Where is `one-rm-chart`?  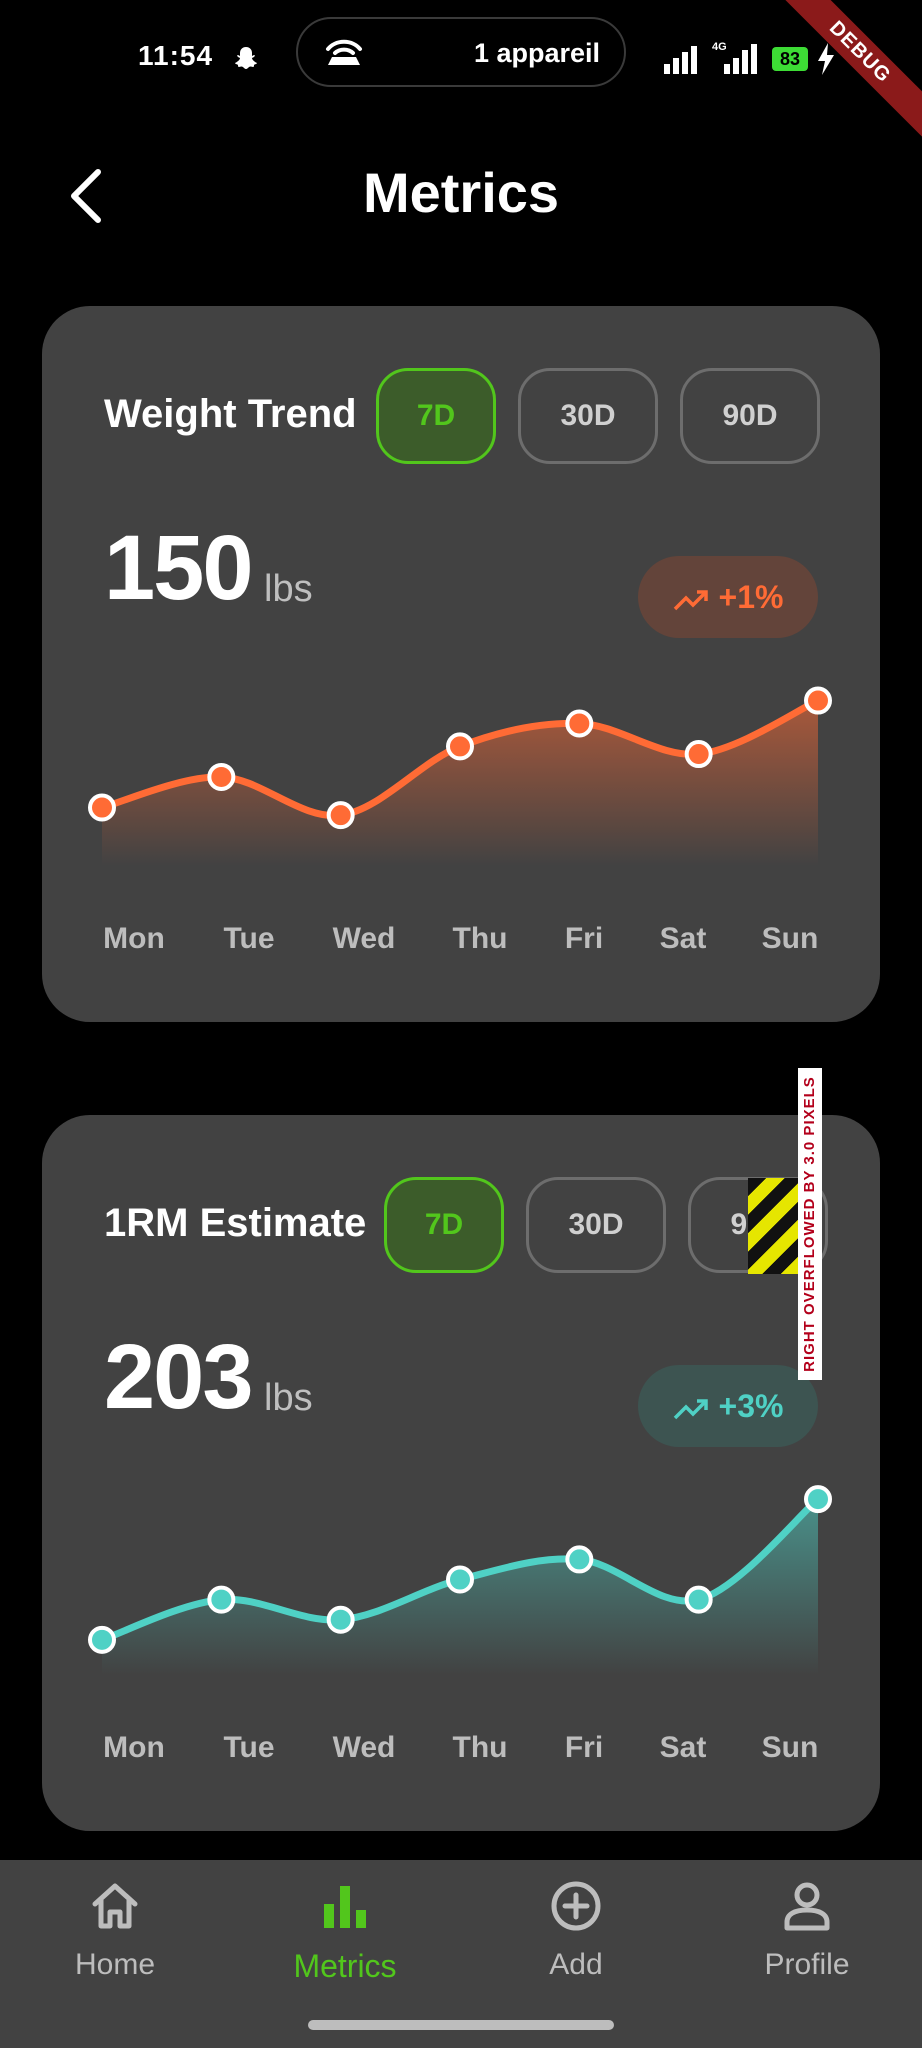 one-rm-chart is located at coordinates (460, 1580).